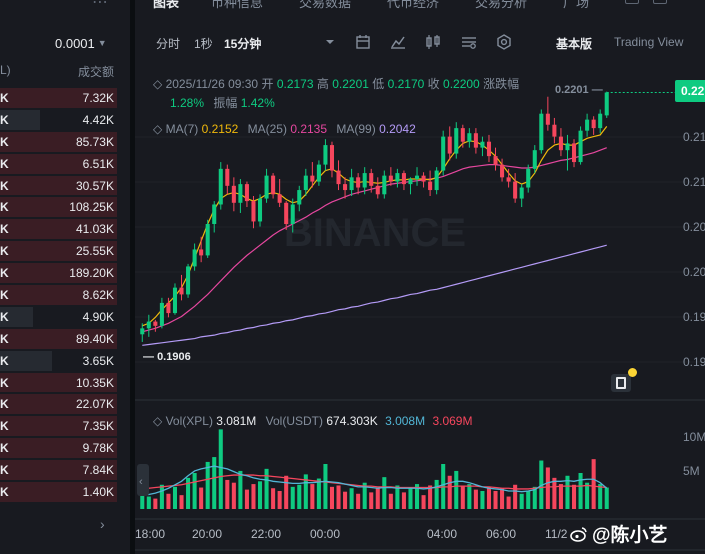  What do you see at coordinates (65, 98) in the screenshot?
I see `order-book-row: K 7.32K` at bounding box center [65, 98].